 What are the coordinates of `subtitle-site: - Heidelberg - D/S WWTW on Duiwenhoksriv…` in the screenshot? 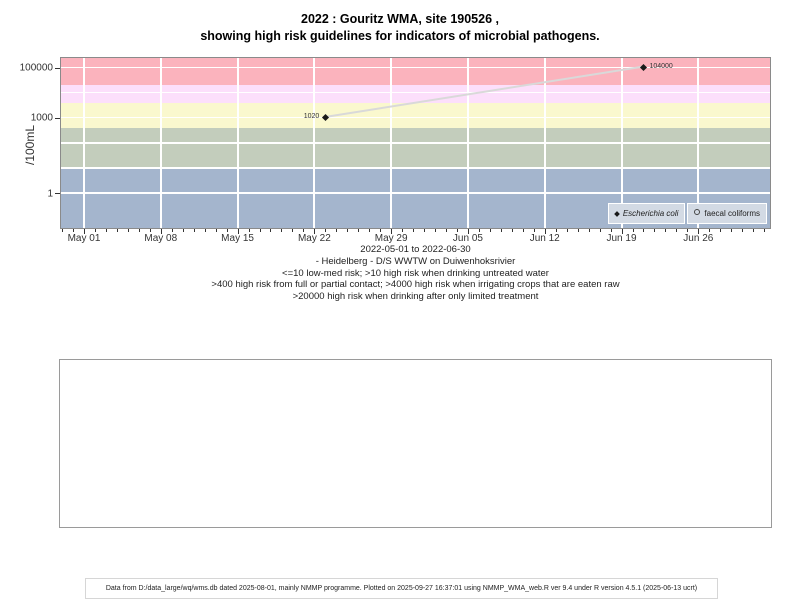 It's located at (415, 261).